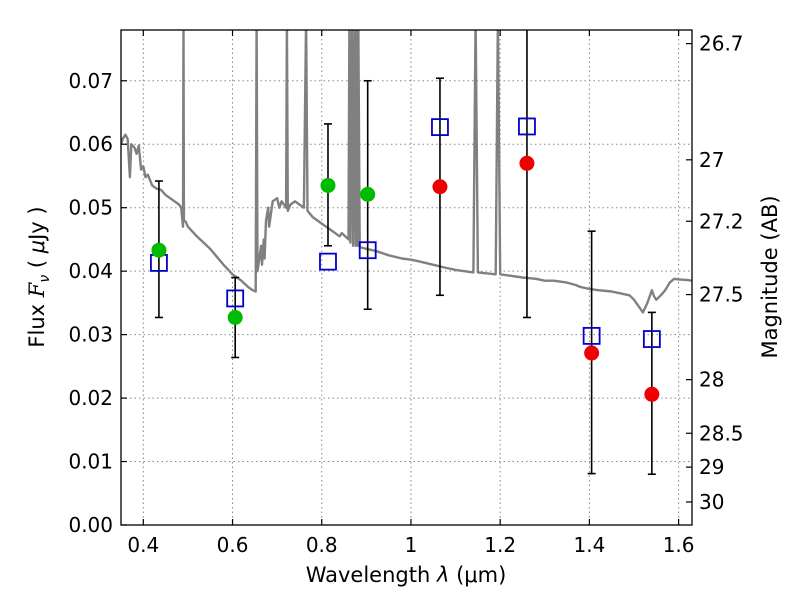 Image resolution: width=800 pixels, height=600 pixels. Describe the element at coordinates (411, 545) in the screenshot. I see `x-tick-label: 1` at that location.